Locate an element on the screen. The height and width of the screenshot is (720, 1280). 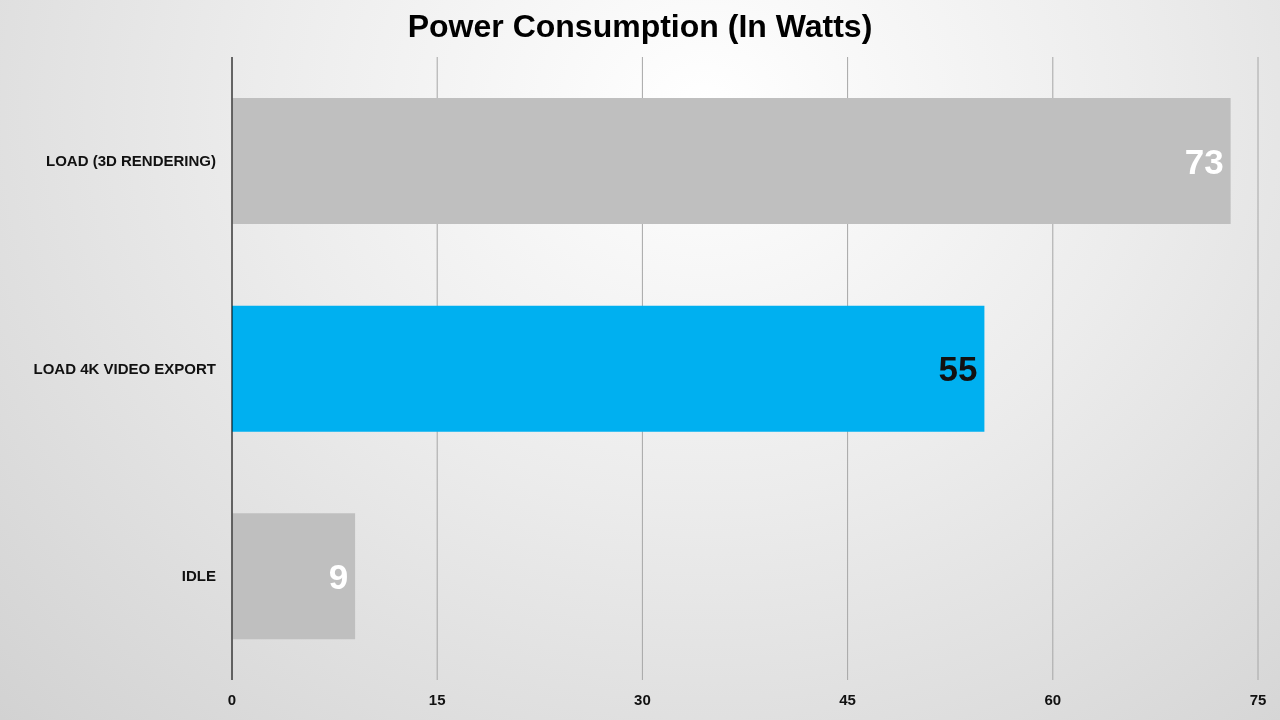
chart-title: Power Consumption (In Watts) is located at coordinates (640, 26).